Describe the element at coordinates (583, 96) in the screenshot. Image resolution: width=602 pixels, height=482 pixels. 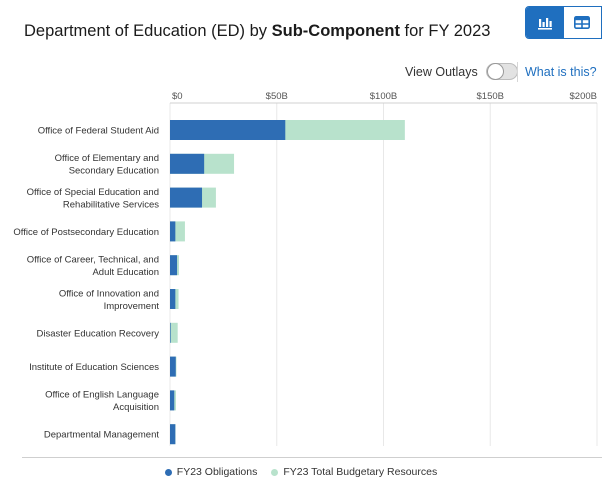
I see `x-tick-label: $200B` at that location.